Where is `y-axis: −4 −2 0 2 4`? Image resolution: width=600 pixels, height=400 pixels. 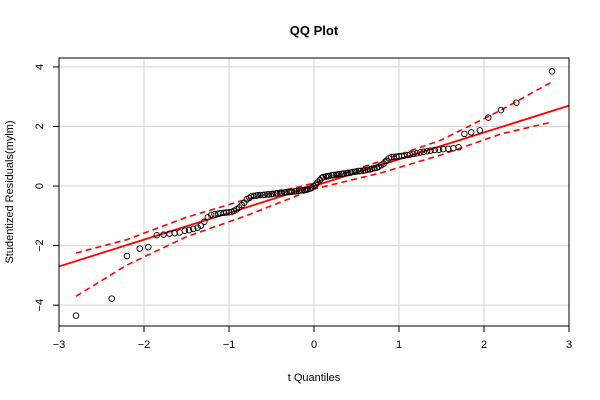
y-axis: −4 −2 0 2 4 is located at coordinates (46, 188).